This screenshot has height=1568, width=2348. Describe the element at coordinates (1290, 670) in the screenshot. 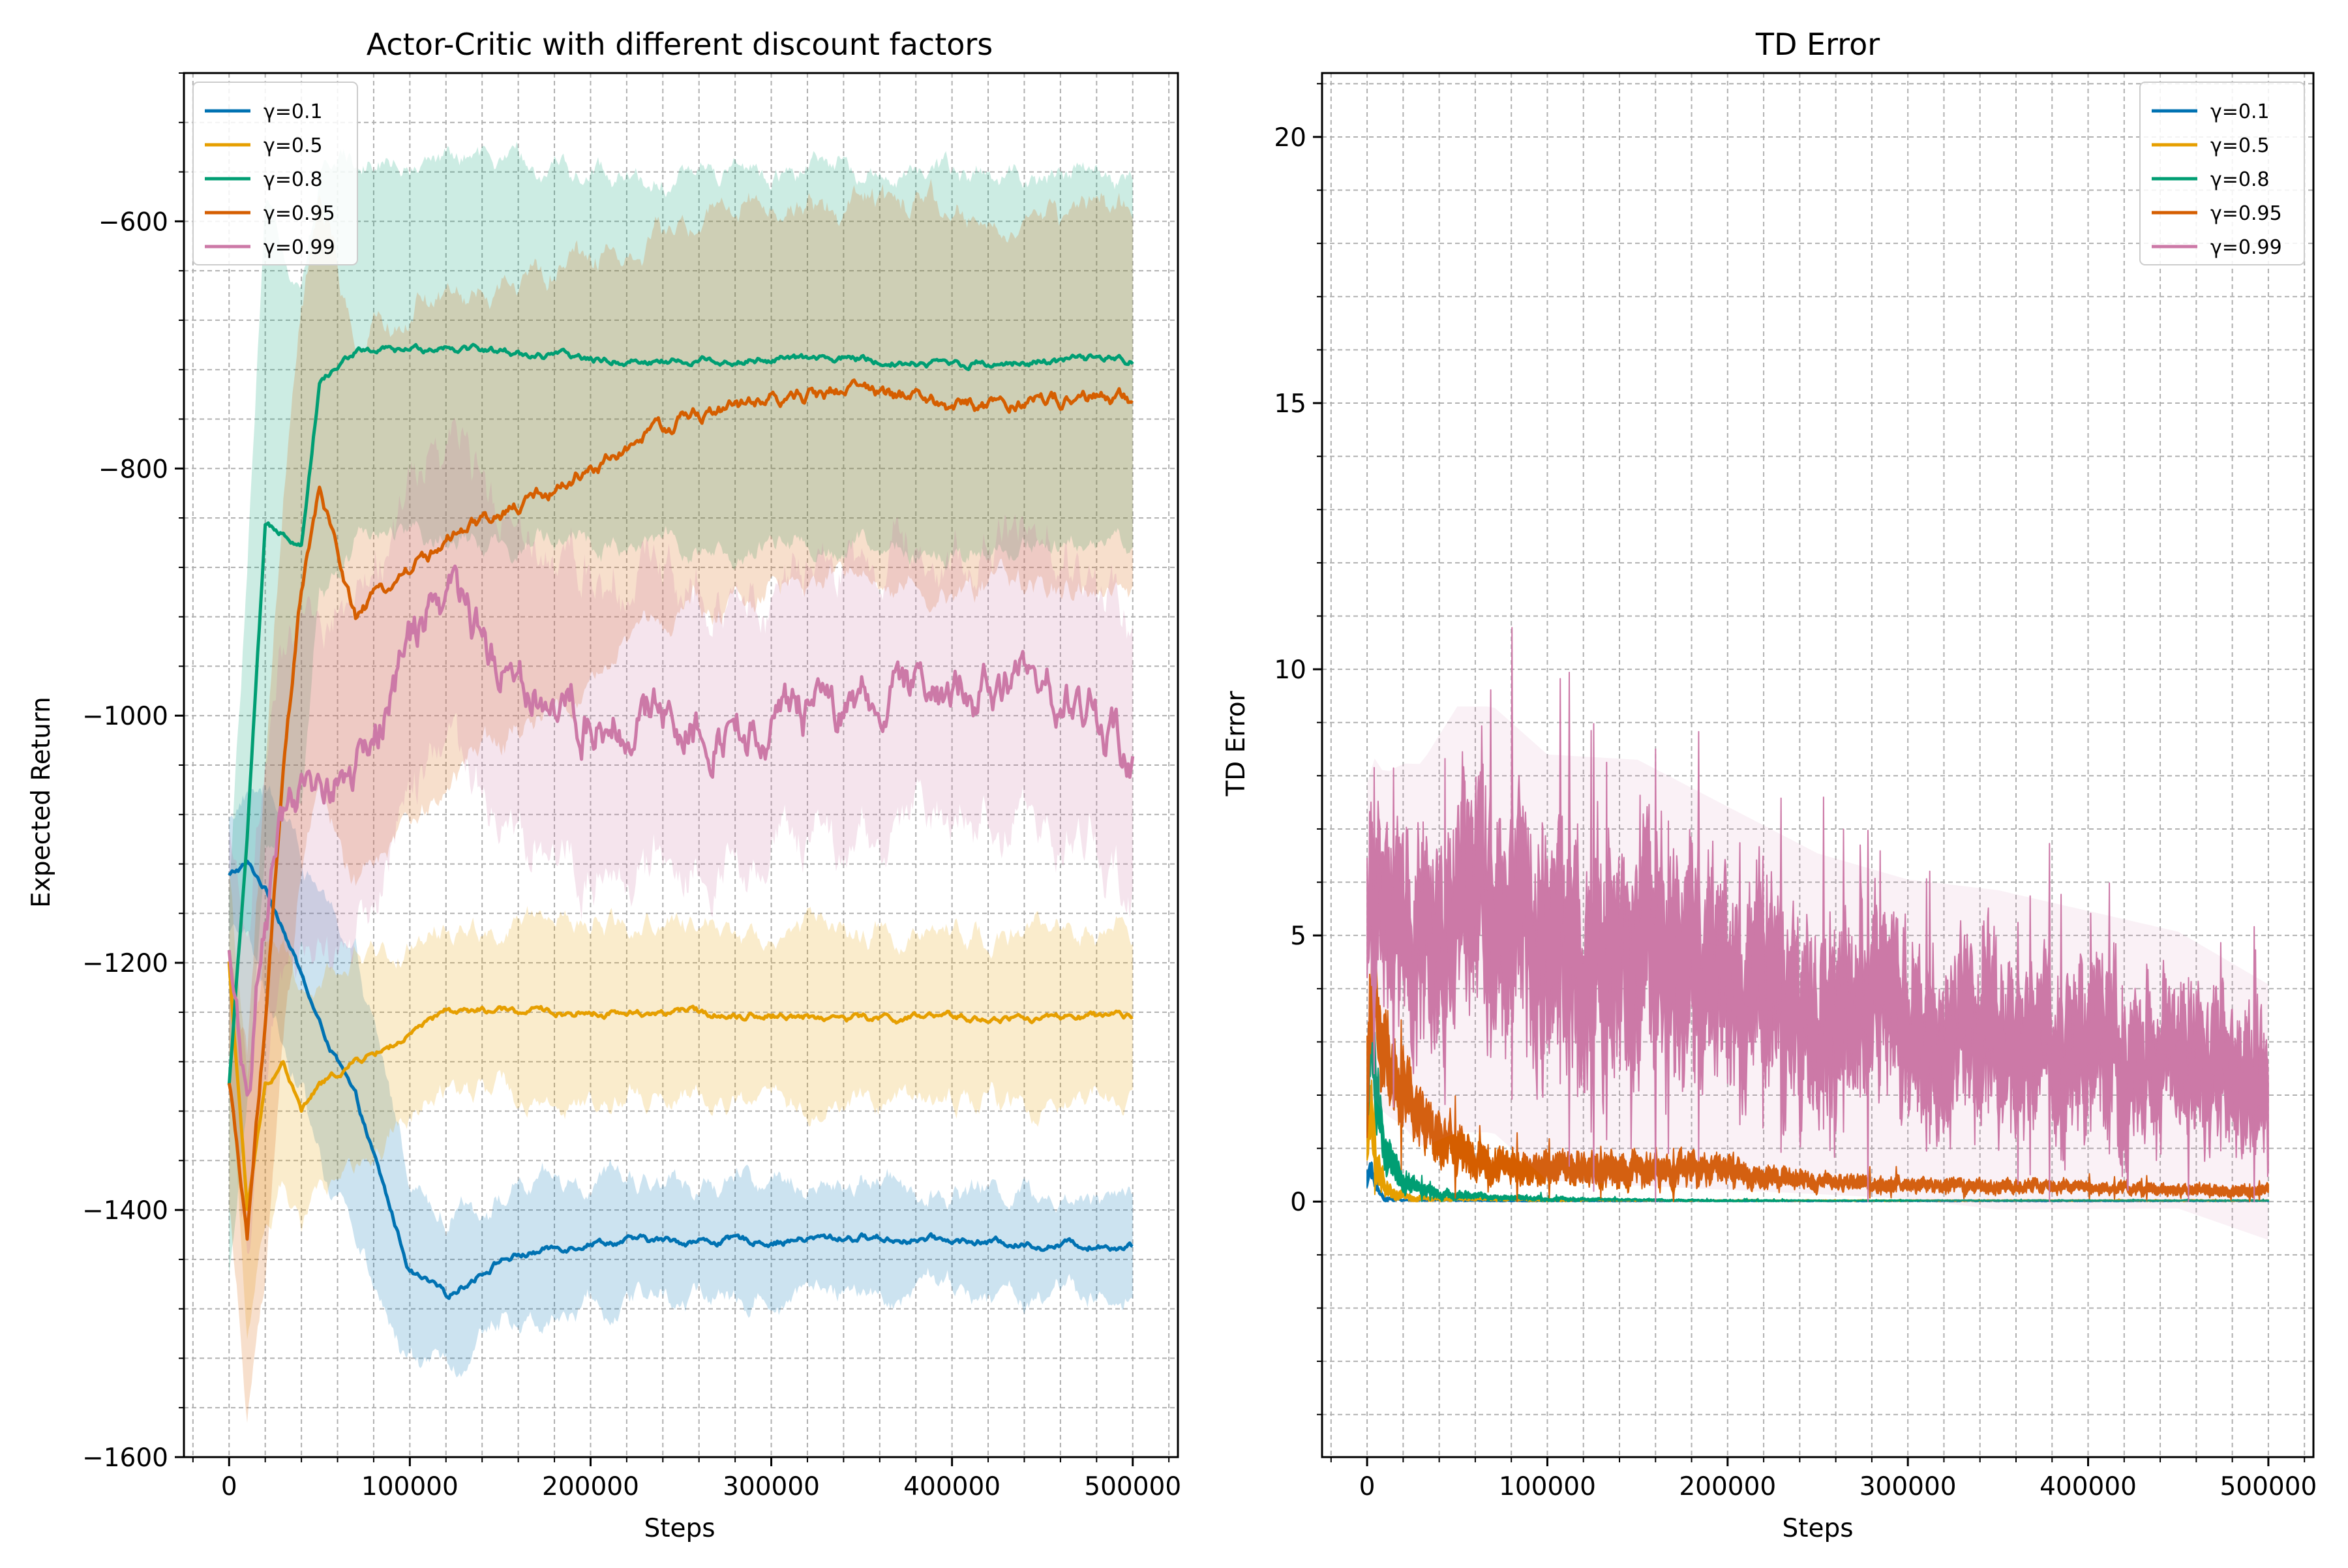

I see `right-y-tick-label: 10` at that location.